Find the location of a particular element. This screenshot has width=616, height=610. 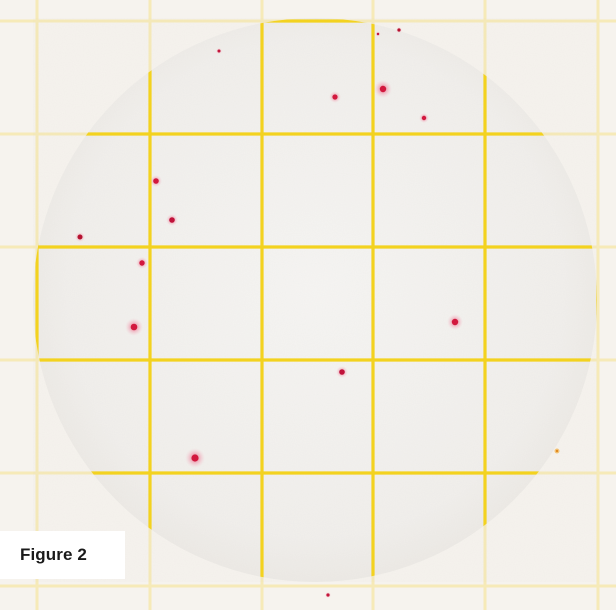

figure-label: Figure 2 is located at coordinates (62, 555).